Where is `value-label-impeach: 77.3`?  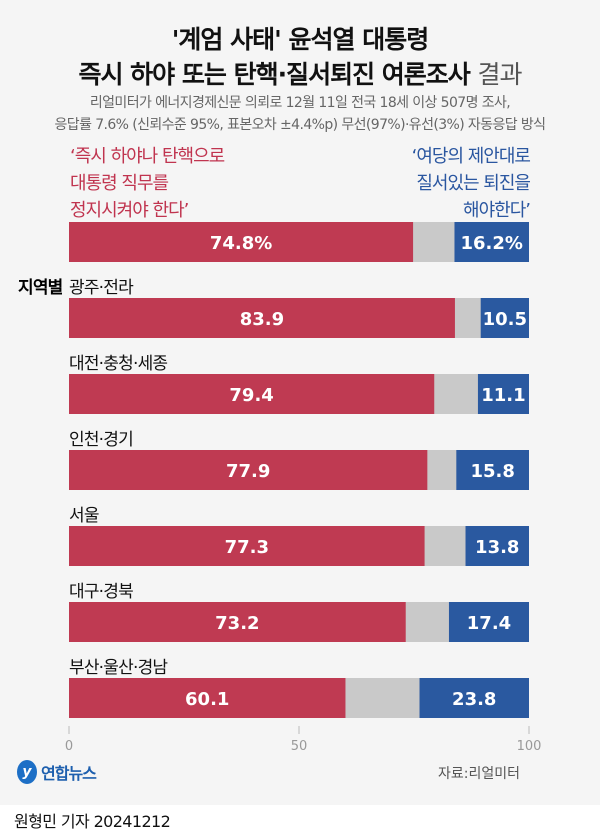 value-label-impeach: 77.3 is located at coordinates (247, 547).